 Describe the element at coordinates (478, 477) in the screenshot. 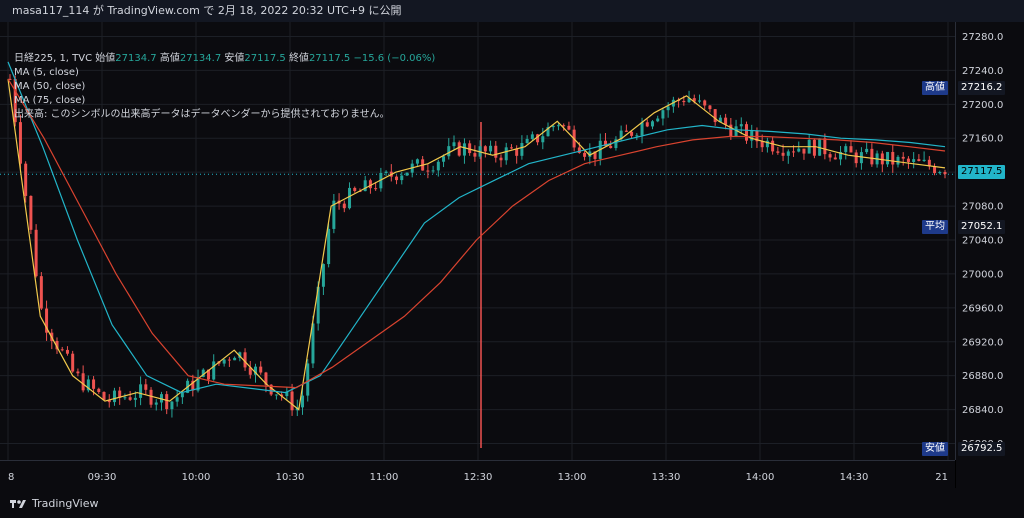

I see `time-tick-label: 12:30` at that location.